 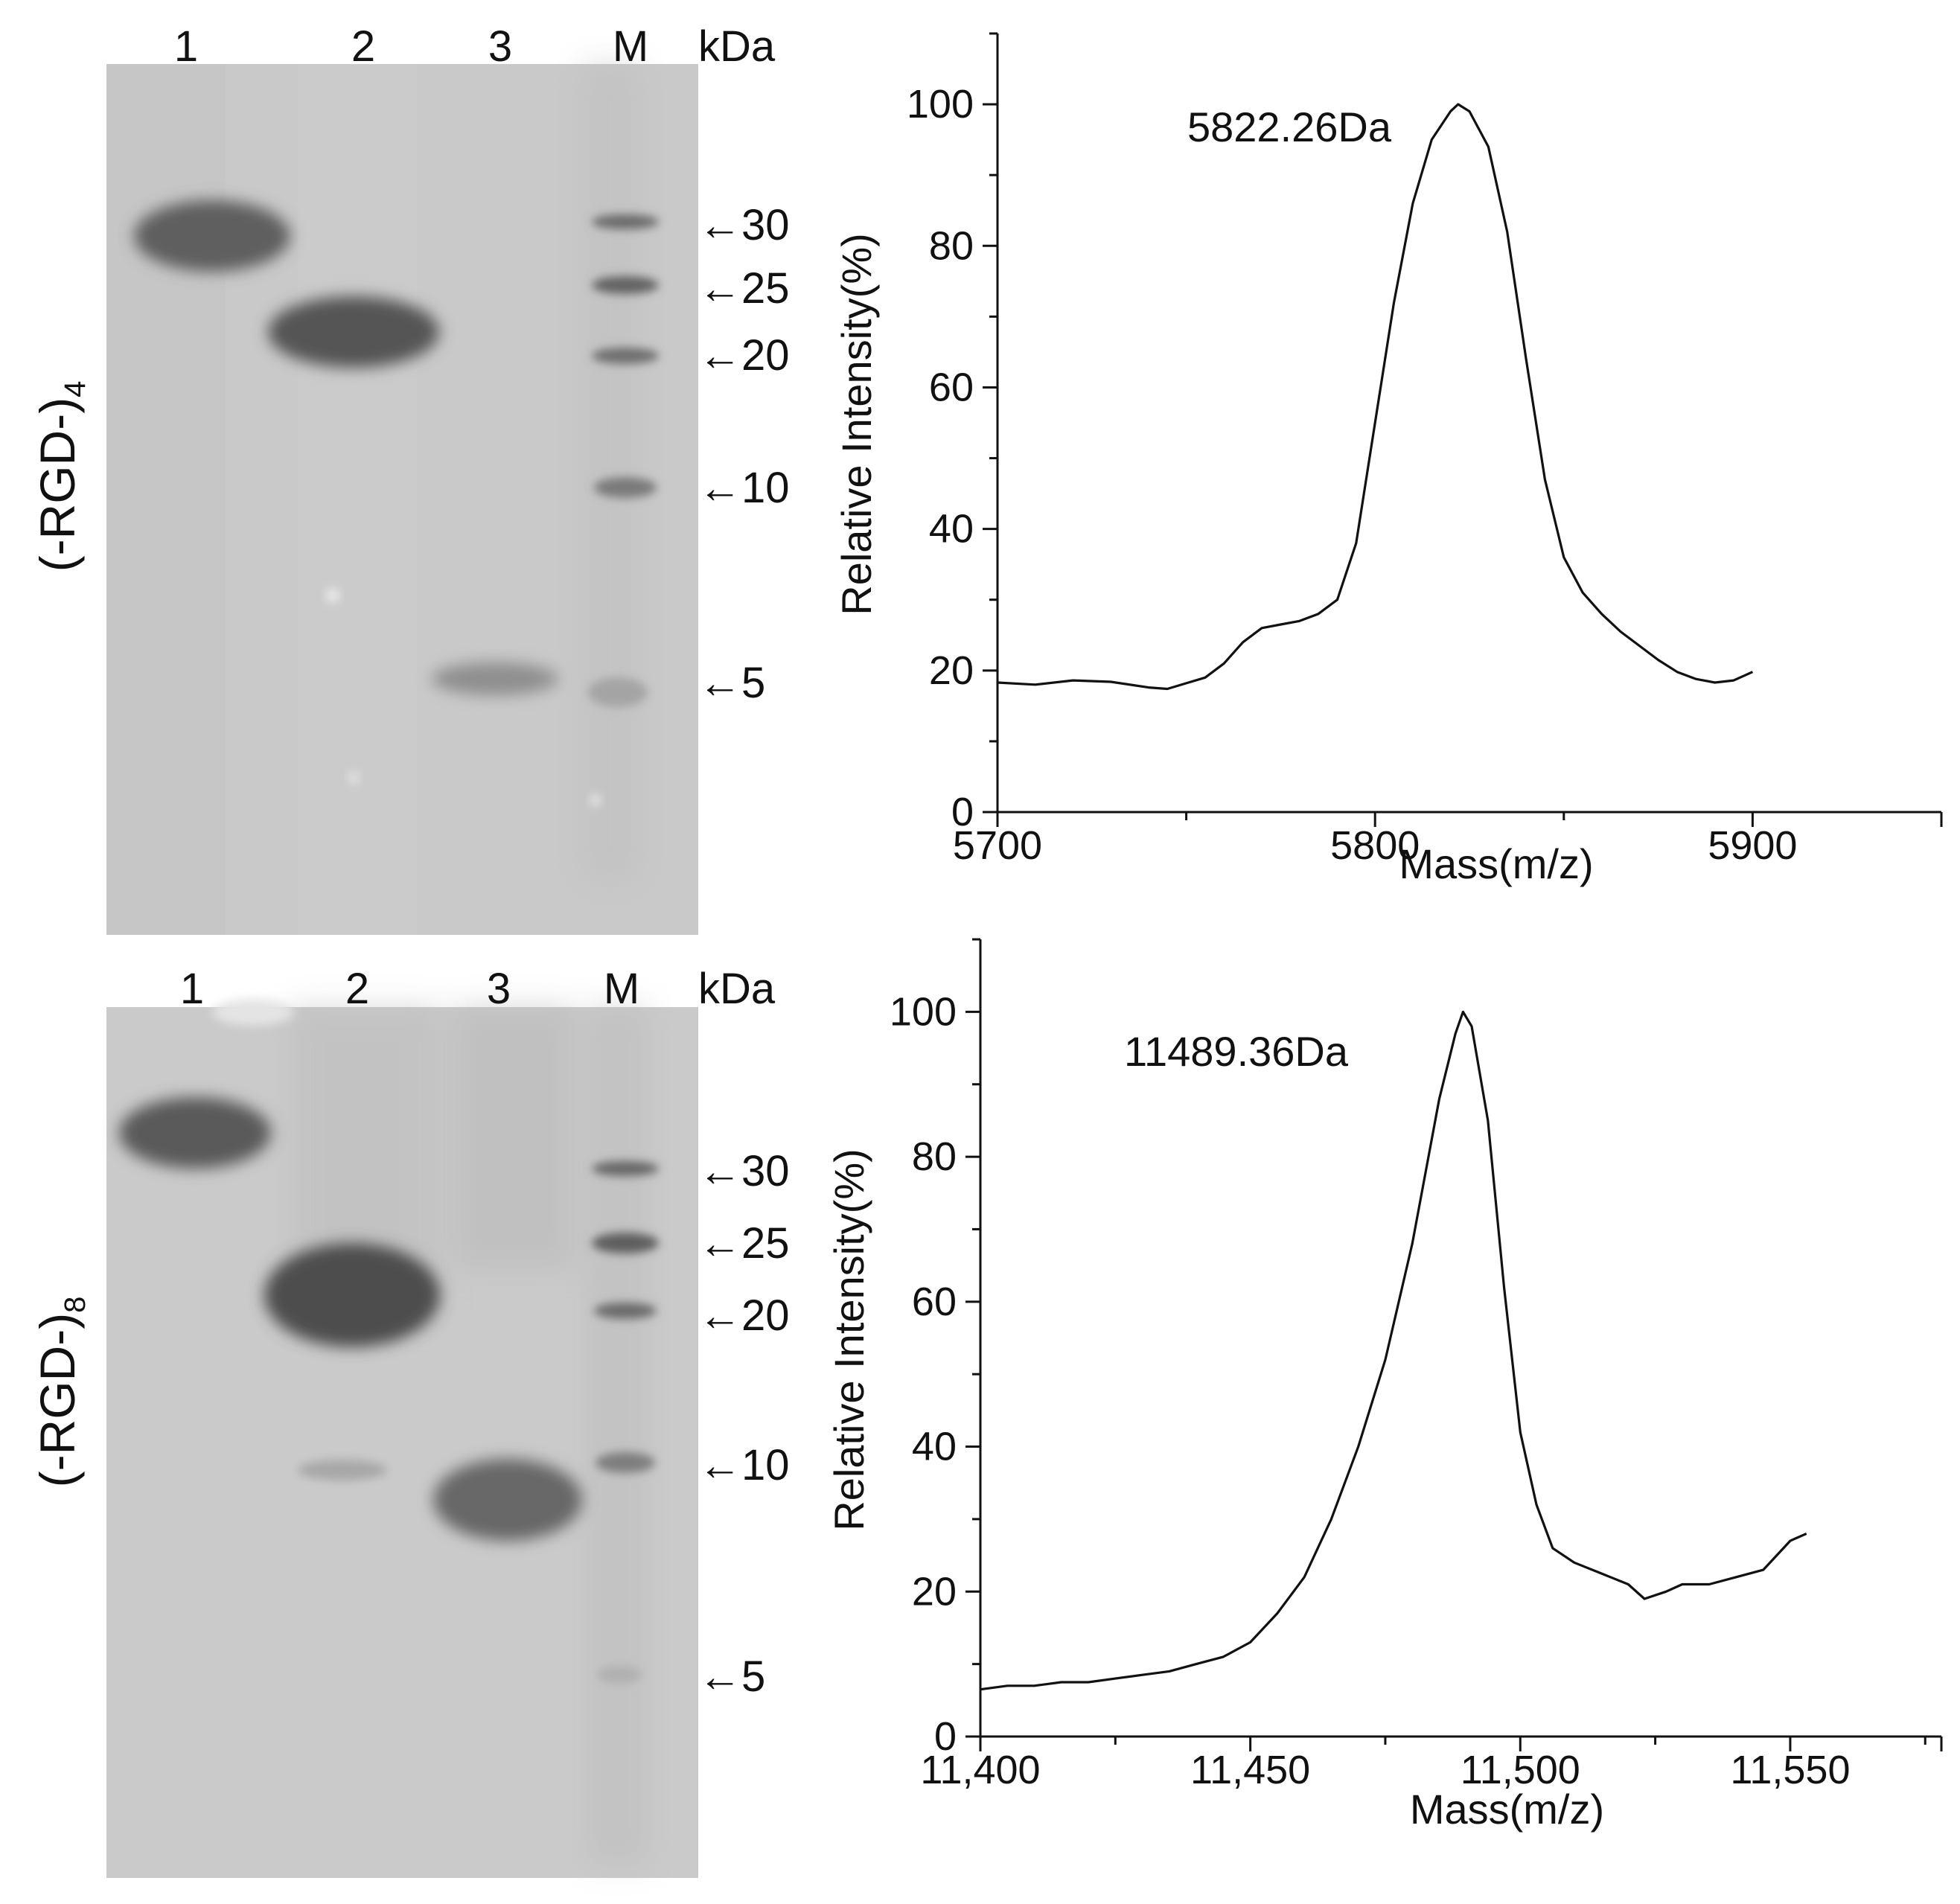 What do you see at coordinates (980, 1770) in the screenshot?
I see `x-tick-label: 11,400` at bounding box center [980, 1770].